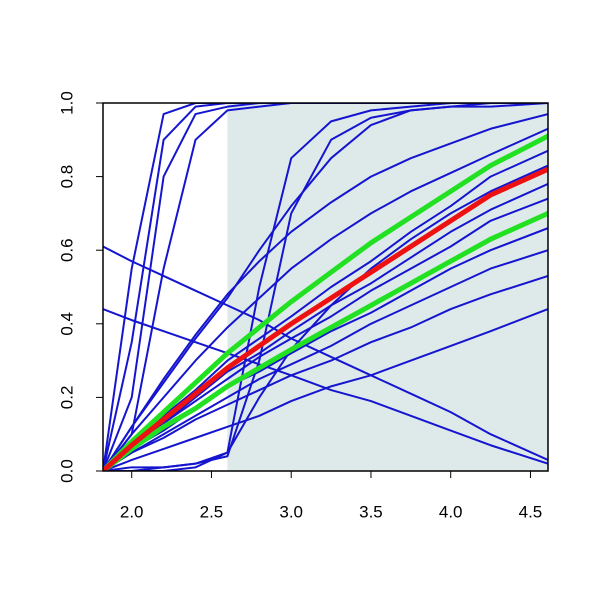 The width and height of the screenshot is (600, 600). What do you see at coordinates (66, 250) in the screenshot?
I see `y-tick-label: 0.6` at bounding box center [66, 250].